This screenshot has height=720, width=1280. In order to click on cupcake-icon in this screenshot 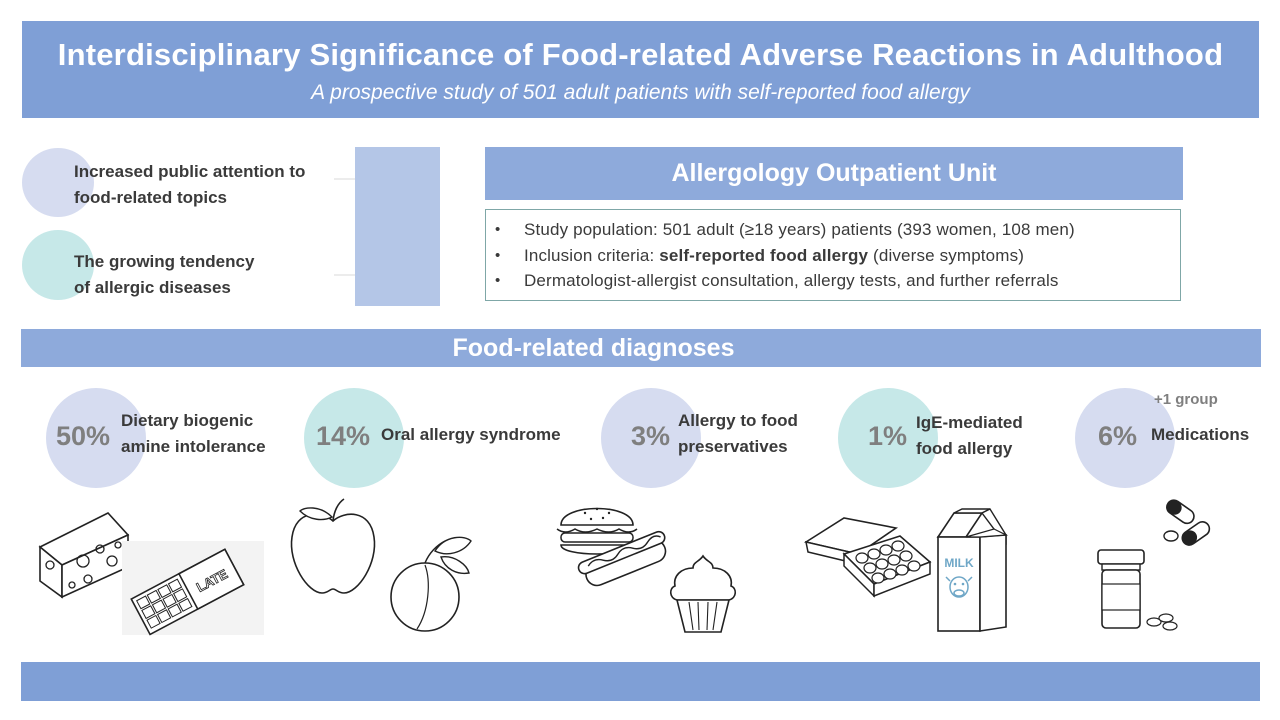, I will do `click(703, 593)`.